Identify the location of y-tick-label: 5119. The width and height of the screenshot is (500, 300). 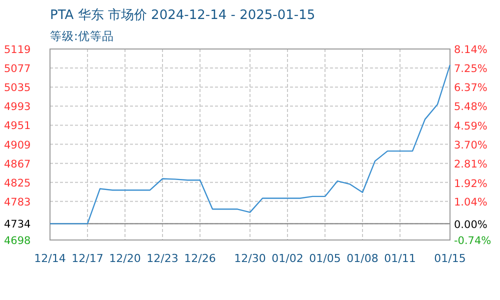
(17, 50).